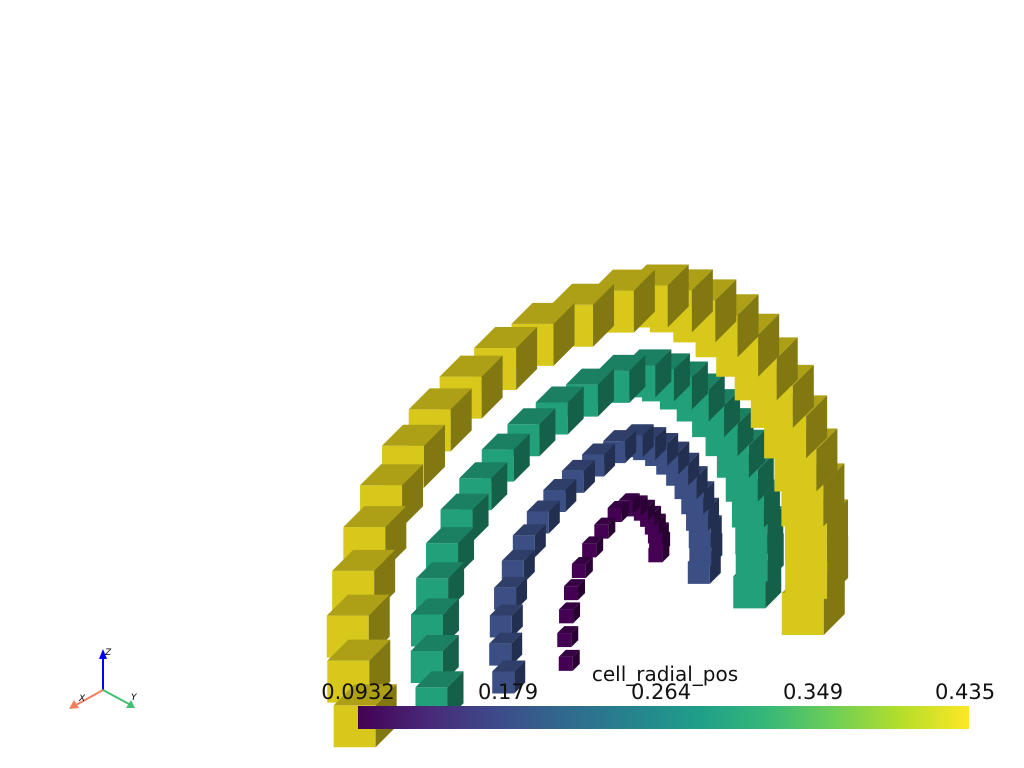  What do you see at coordinates (661, 692) in the screenshot?
I see `colorbar-tick: 0.264` at bounding box center [661, 692].